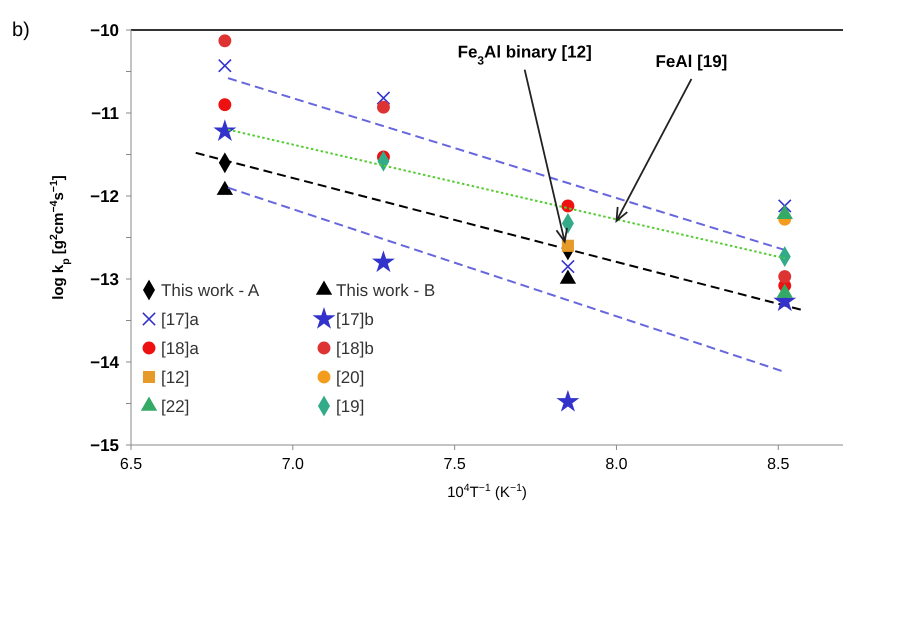 The image size is (900, 637). Describe the element at coordinates (350, 377) in the screenshot. I see `legend-label: [20]` at that location.